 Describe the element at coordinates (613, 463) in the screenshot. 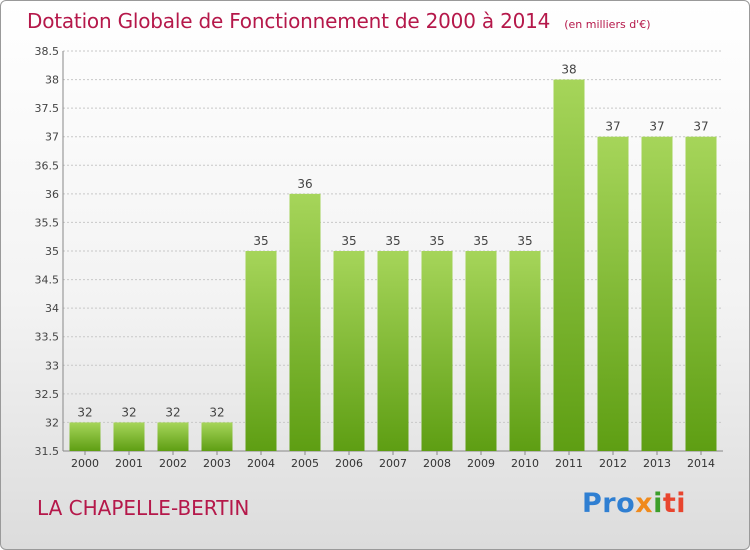

I see `x-tick-label: 2012` at that location.